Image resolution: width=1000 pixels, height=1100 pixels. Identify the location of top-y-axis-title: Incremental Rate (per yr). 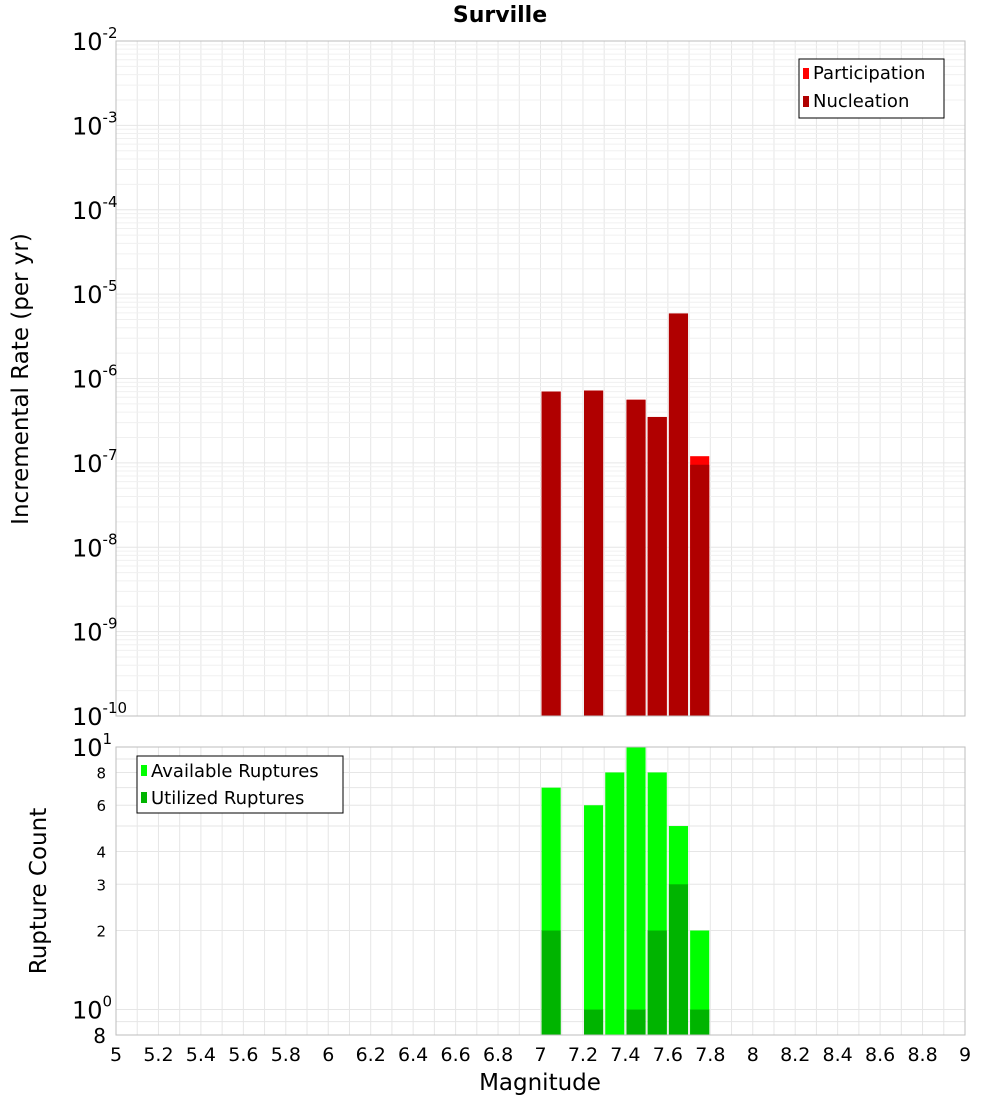
(21, 379).